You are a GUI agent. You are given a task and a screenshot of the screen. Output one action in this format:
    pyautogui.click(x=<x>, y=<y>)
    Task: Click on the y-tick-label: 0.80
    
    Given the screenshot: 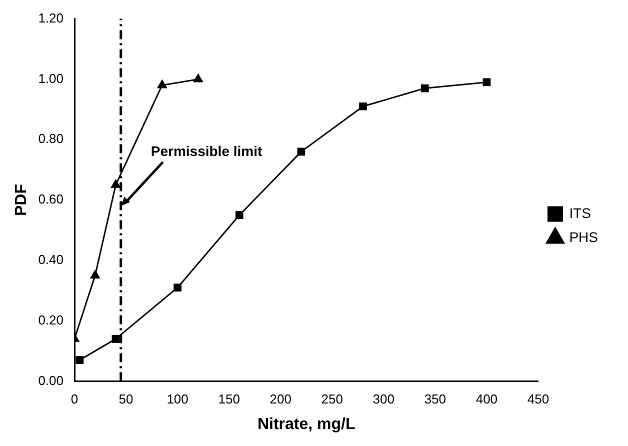 What is the action you would take?
    pyautogui.click(x=51, y=138)
    